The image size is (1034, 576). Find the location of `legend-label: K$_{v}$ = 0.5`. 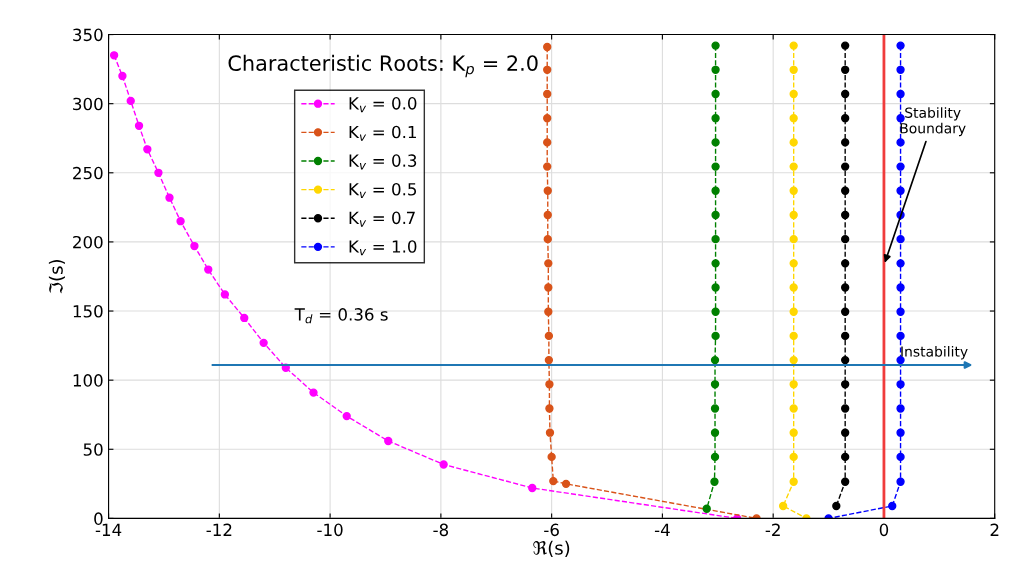

legend-label: K$_{v}$ = 0.5 is located at coordinates (383, 190).